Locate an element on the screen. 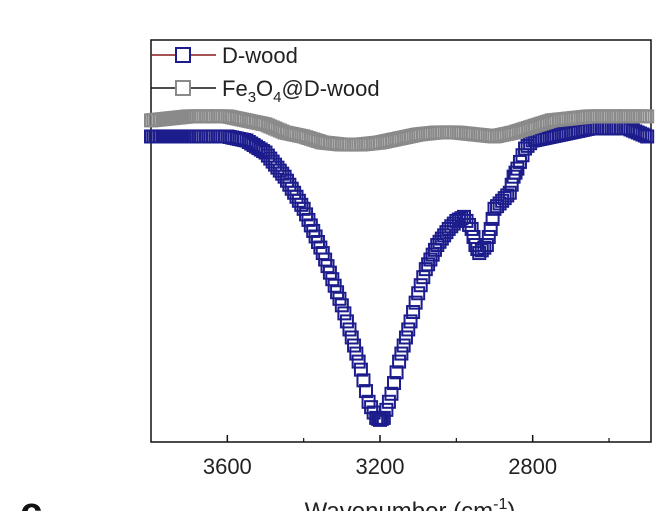  x-tick-label: 3200 is located at coordinates (380, 466).